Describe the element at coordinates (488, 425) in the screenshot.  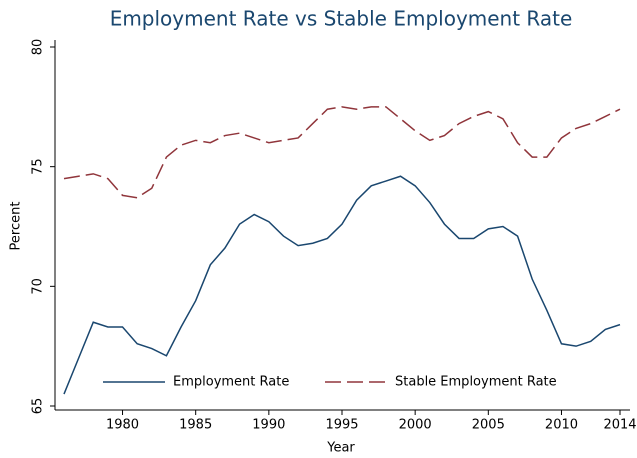
I see `x-tick-label: 2005` at that location.